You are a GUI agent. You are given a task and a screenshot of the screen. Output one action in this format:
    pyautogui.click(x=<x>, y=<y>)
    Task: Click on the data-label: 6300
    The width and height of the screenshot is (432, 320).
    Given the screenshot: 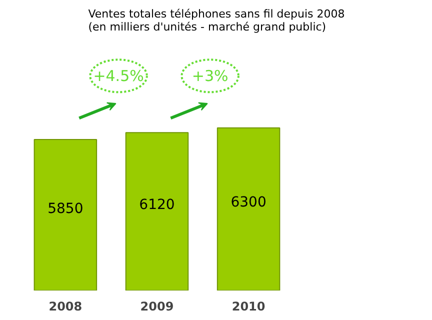 What is the action you would take?
    pyautogui.click(x=248, y=202)
    